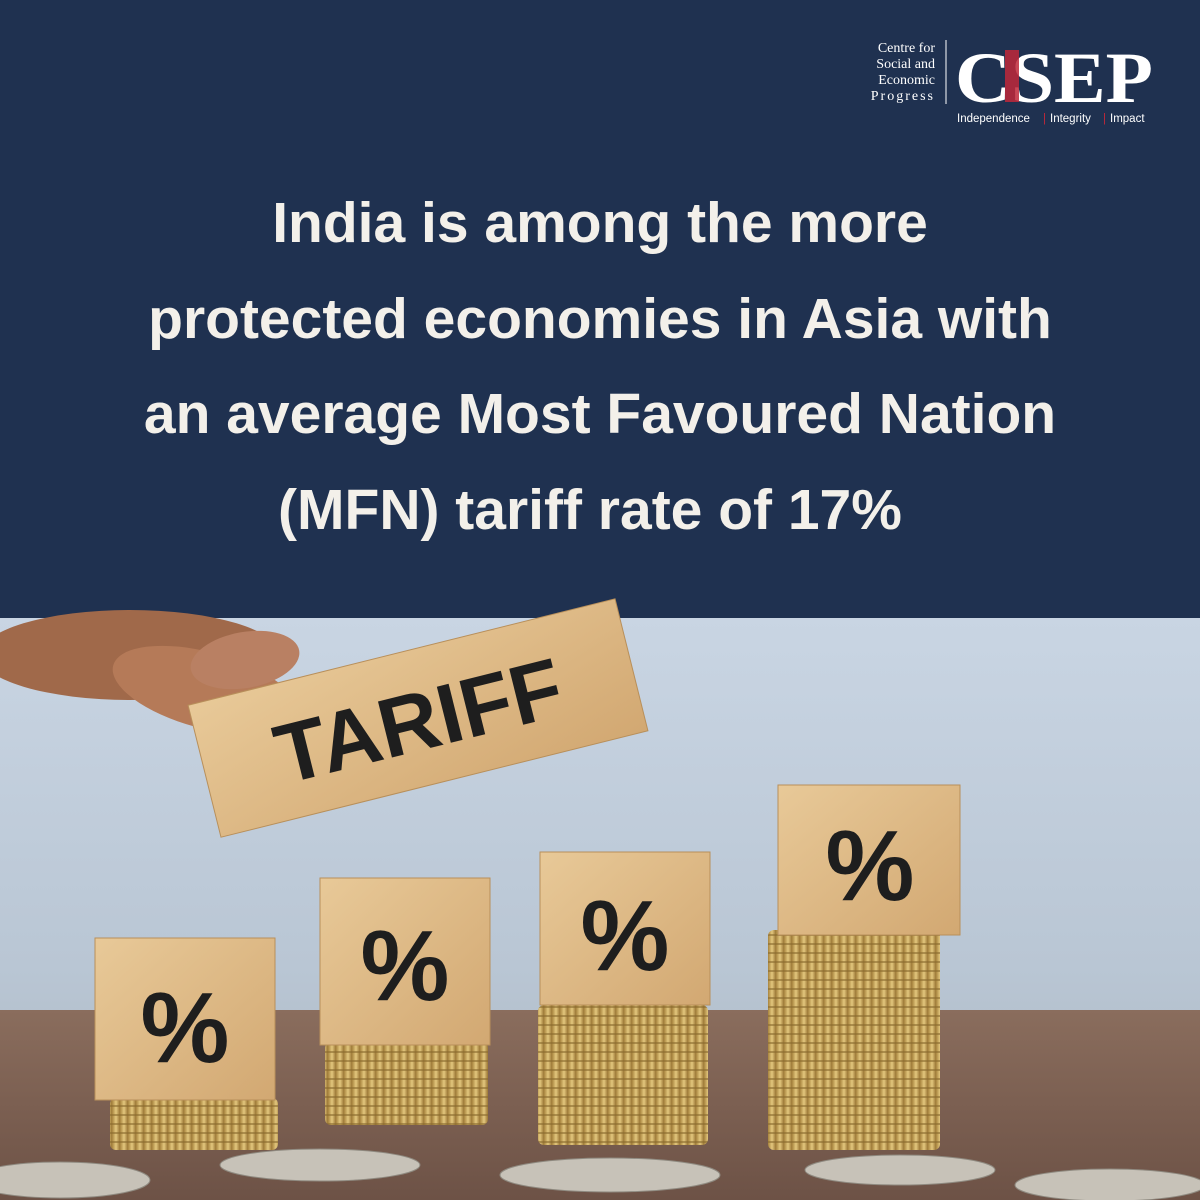 Image resolution: width=1200 pixels, height=1200 pixels. I want to click on logo-wordmark: CSEP, so click(1054, 78).